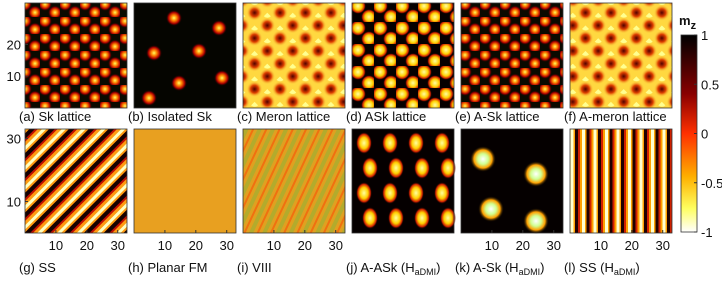 This screenshot has height=287, width=722. Describe the element at coordinates (499, 268) in the screenshot. I see `panel-label: (k) A-Sk (HaDMI)` at that location.